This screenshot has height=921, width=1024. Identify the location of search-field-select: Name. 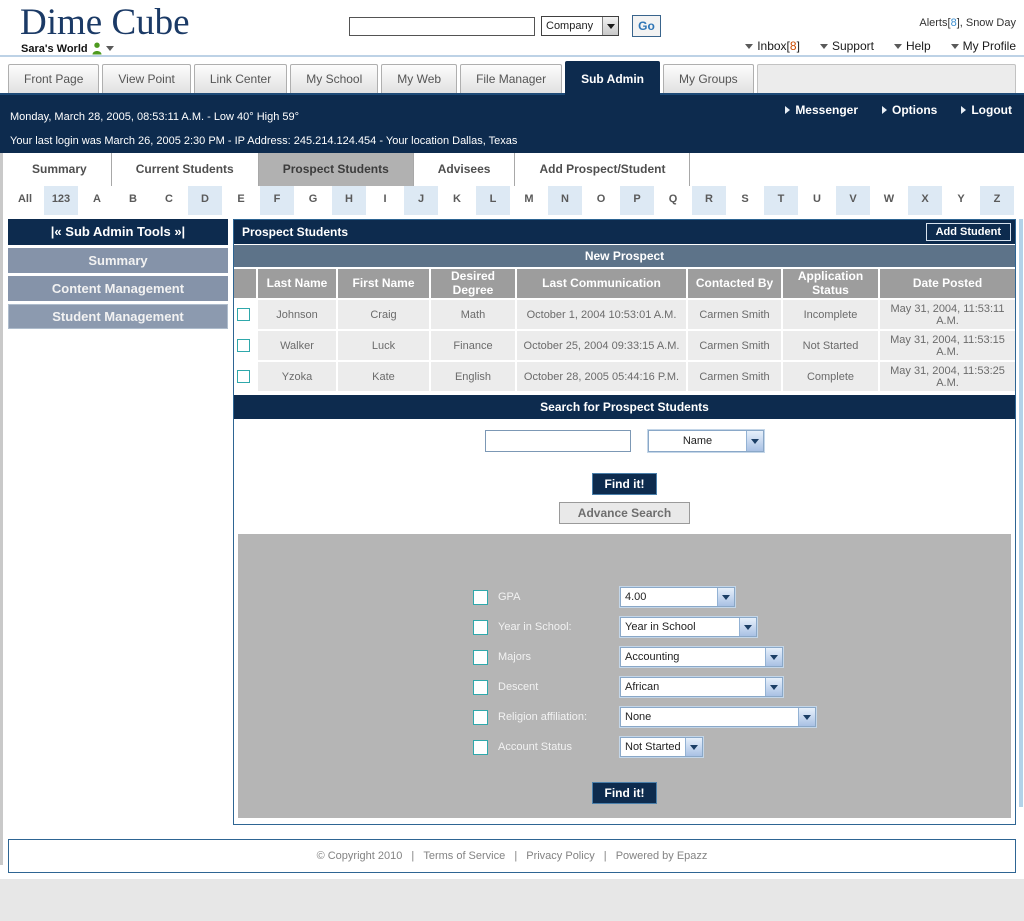
(706, 441).